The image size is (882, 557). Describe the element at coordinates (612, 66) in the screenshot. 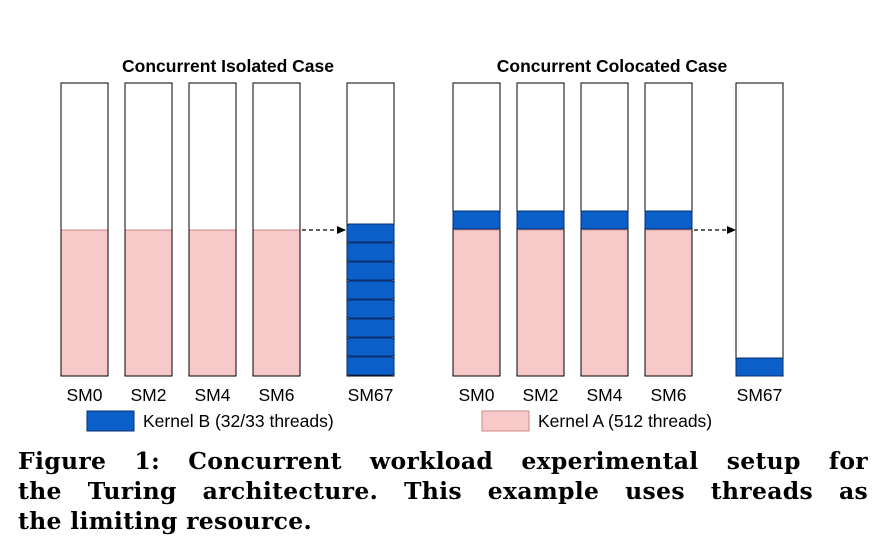

I see `panel-title: Concurrent Colocated Case` at that location.